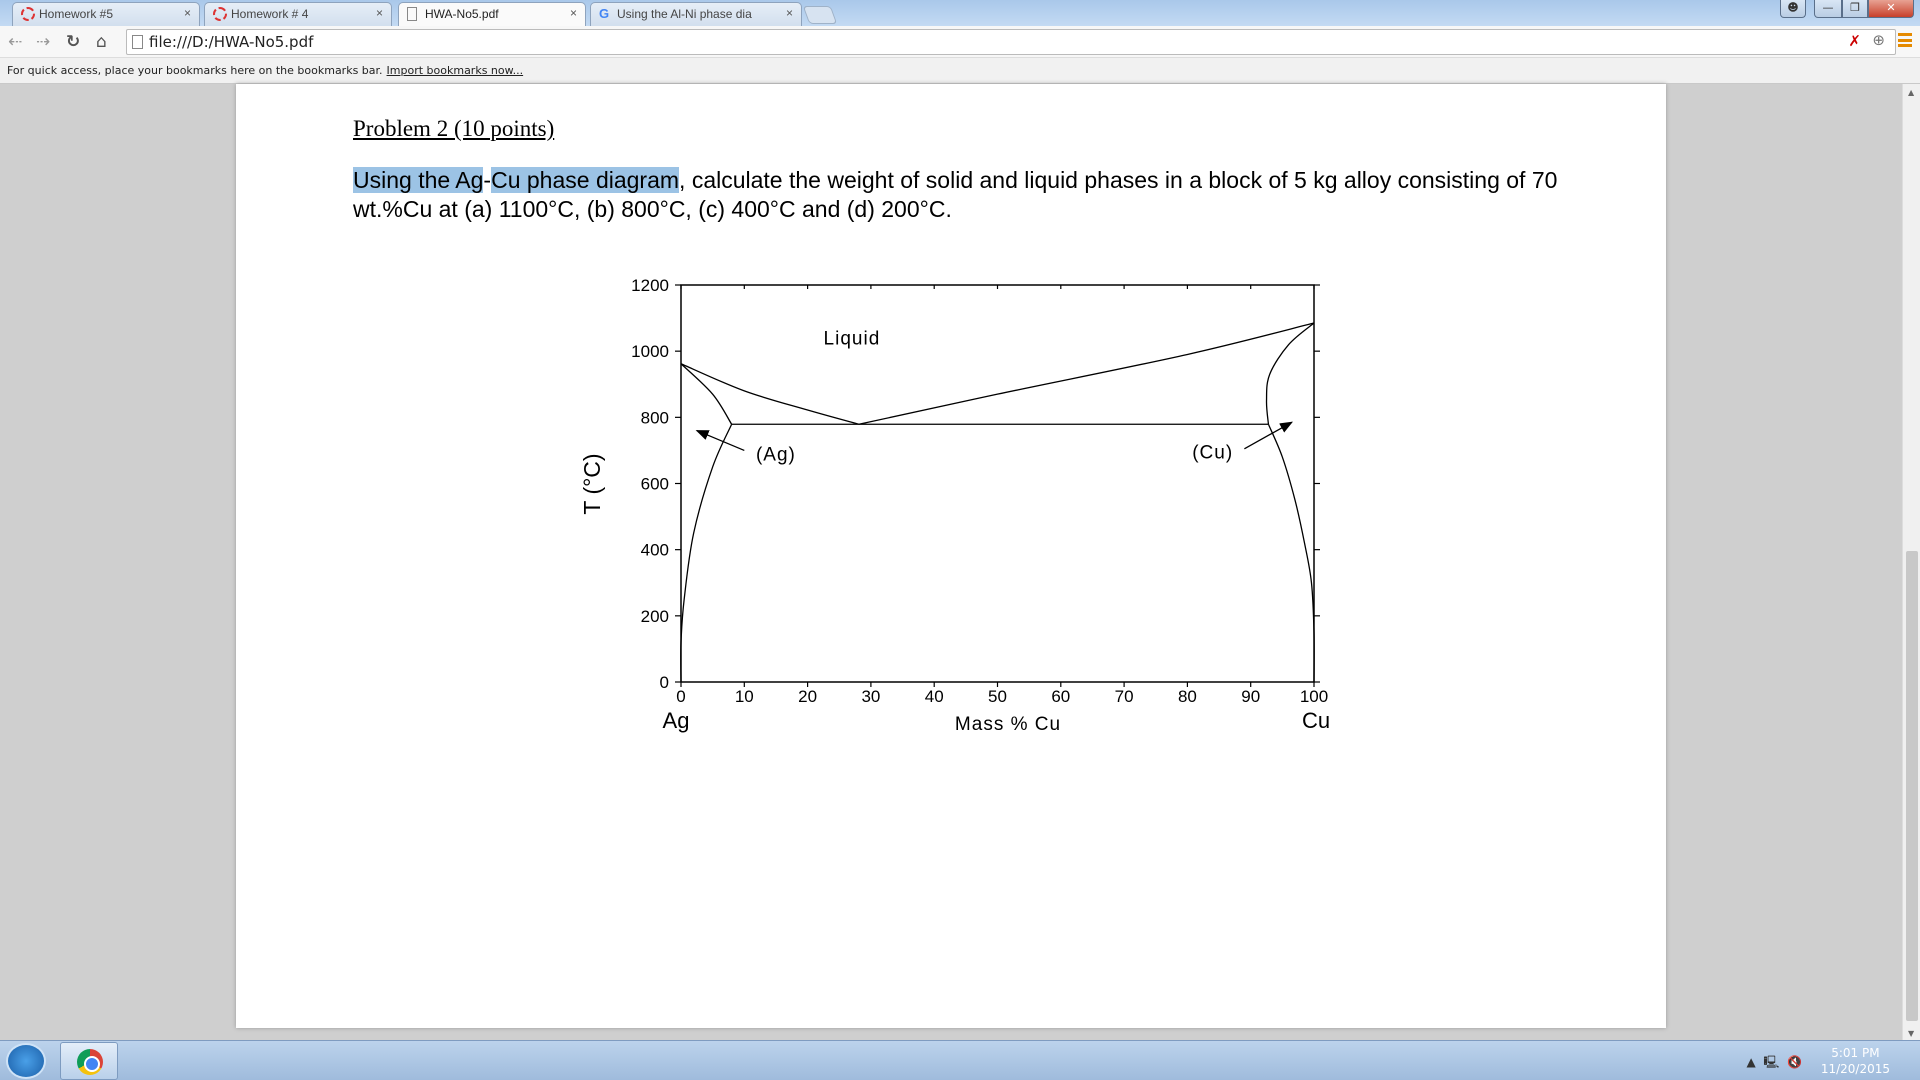  I want to click on toolbar: ⇠ ⇢ ↻ ⌂ file:///D:/HWA-No5.pdf ✗ ⊕, so click(960, 42).